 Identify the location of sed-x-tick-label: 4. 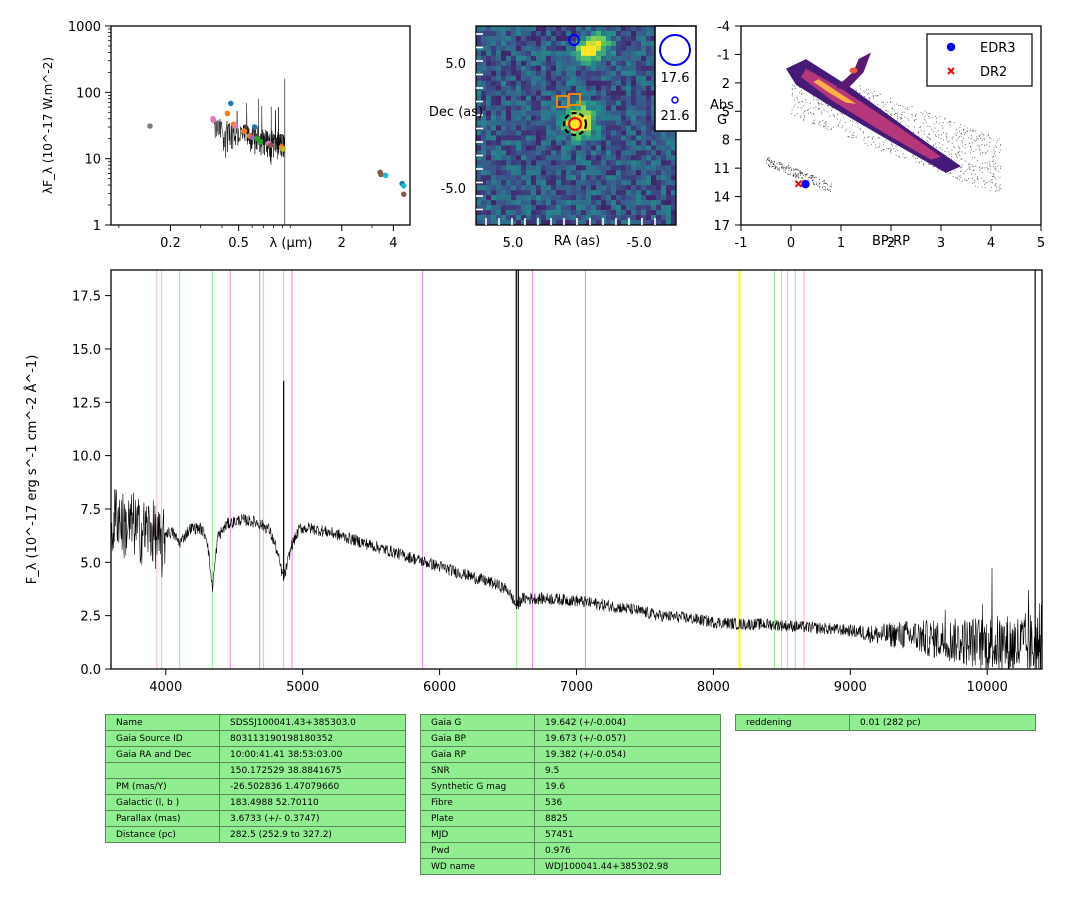
(393, 243).